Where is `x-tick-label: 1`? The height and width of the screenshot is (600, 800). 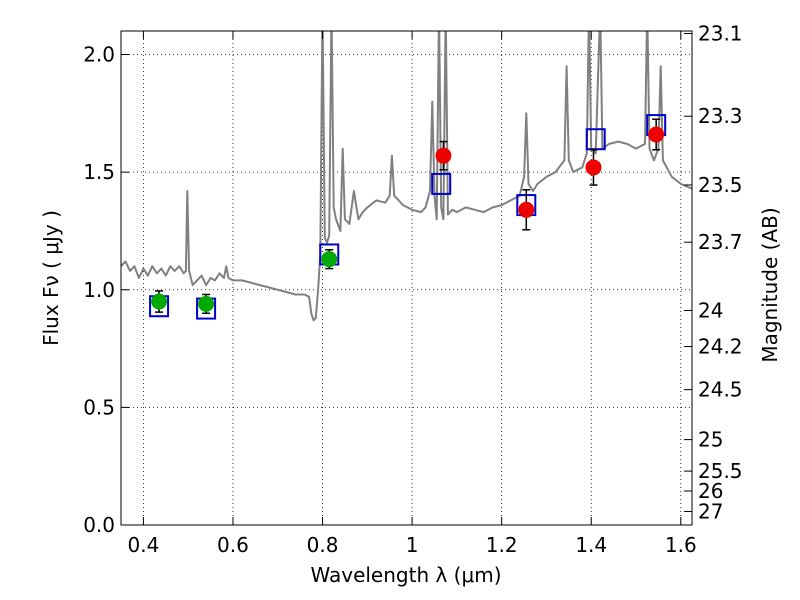 x-tick-label: 1 is located at coordinates (412, 545).